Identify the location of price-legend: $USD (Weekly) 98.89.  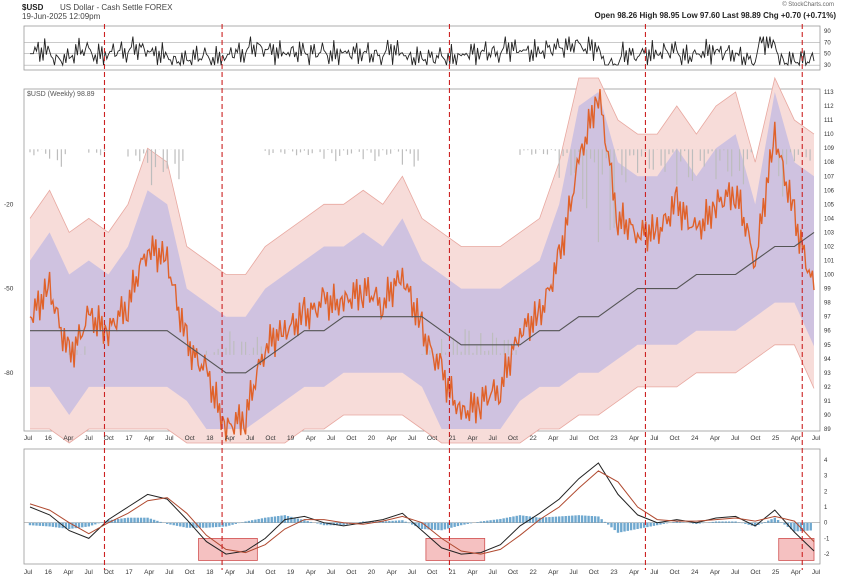
(61, 94).